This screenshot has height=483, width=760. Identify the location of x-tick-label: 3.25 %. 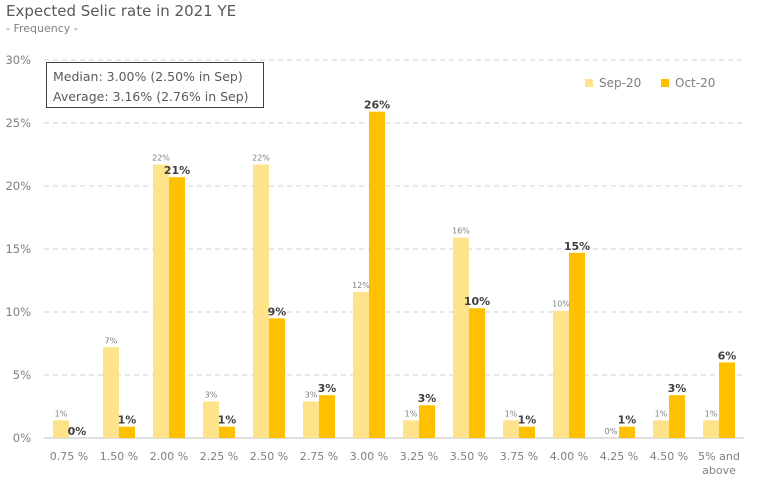
(419, 456).